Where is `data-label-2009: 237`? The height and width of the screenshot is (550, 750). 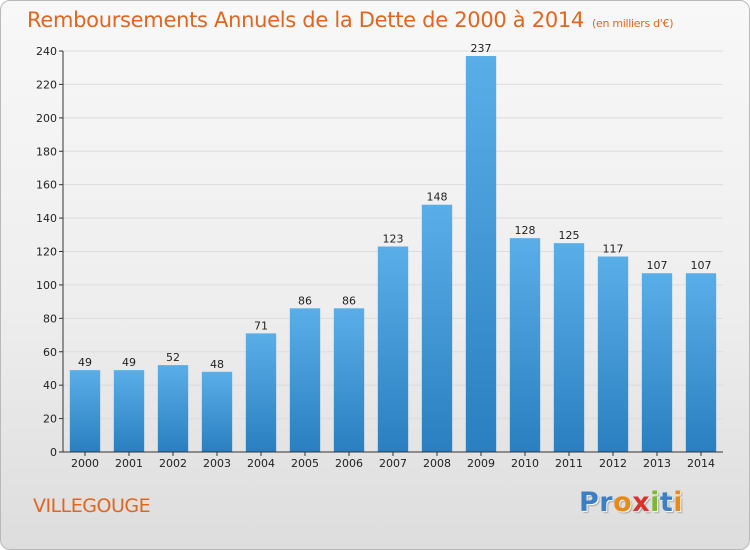
data-label-2009: 237 is located at coordinates (481, 48).